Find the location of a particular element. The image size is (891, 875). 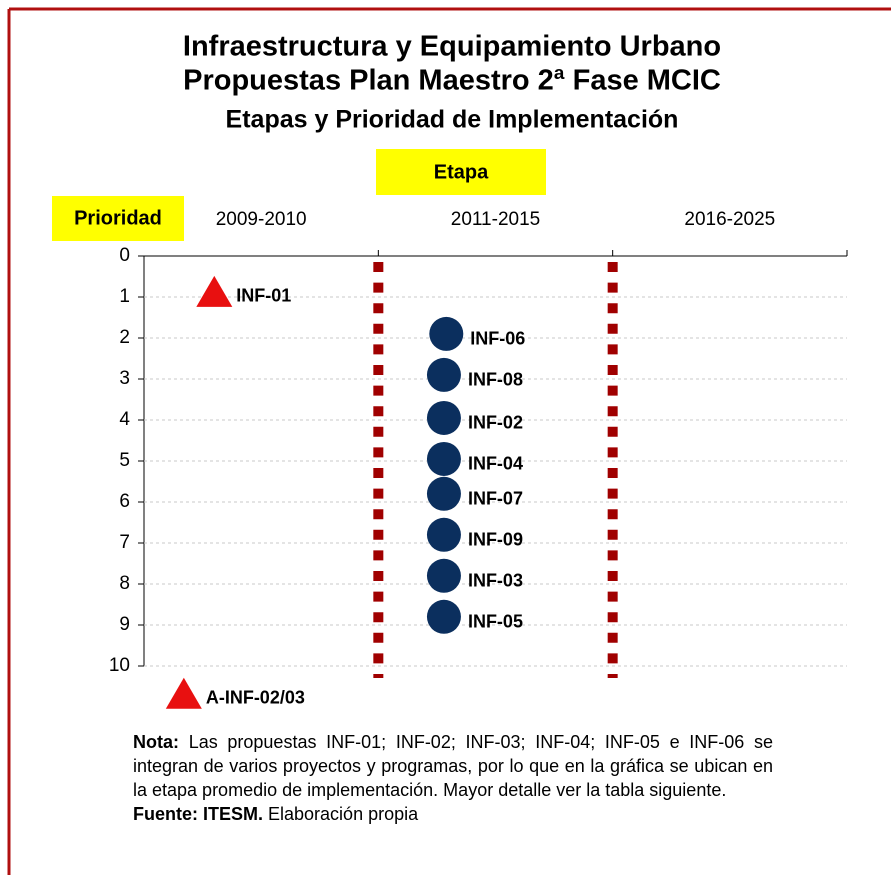

point-label: A-INF-02/03 is located at coordinates (255, 697).